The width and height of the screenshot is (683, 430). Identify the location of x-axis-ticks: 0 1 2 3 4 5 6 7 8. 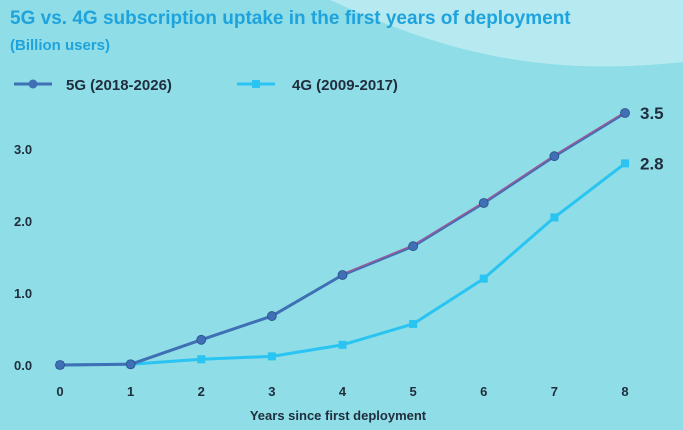
(342, 391).